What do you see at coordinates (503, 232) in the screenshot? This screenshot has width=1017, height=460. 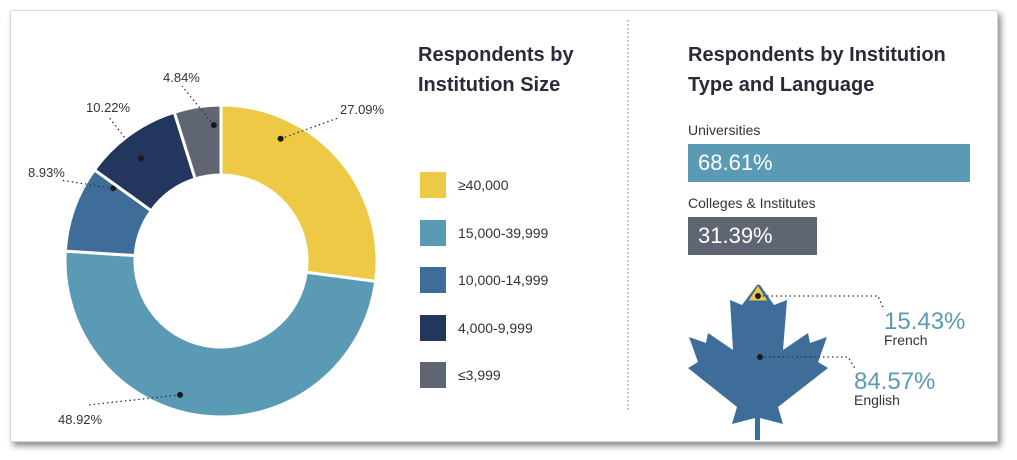 I see `legend-label: 15,000-39,999` at bounding box center [503, 232].